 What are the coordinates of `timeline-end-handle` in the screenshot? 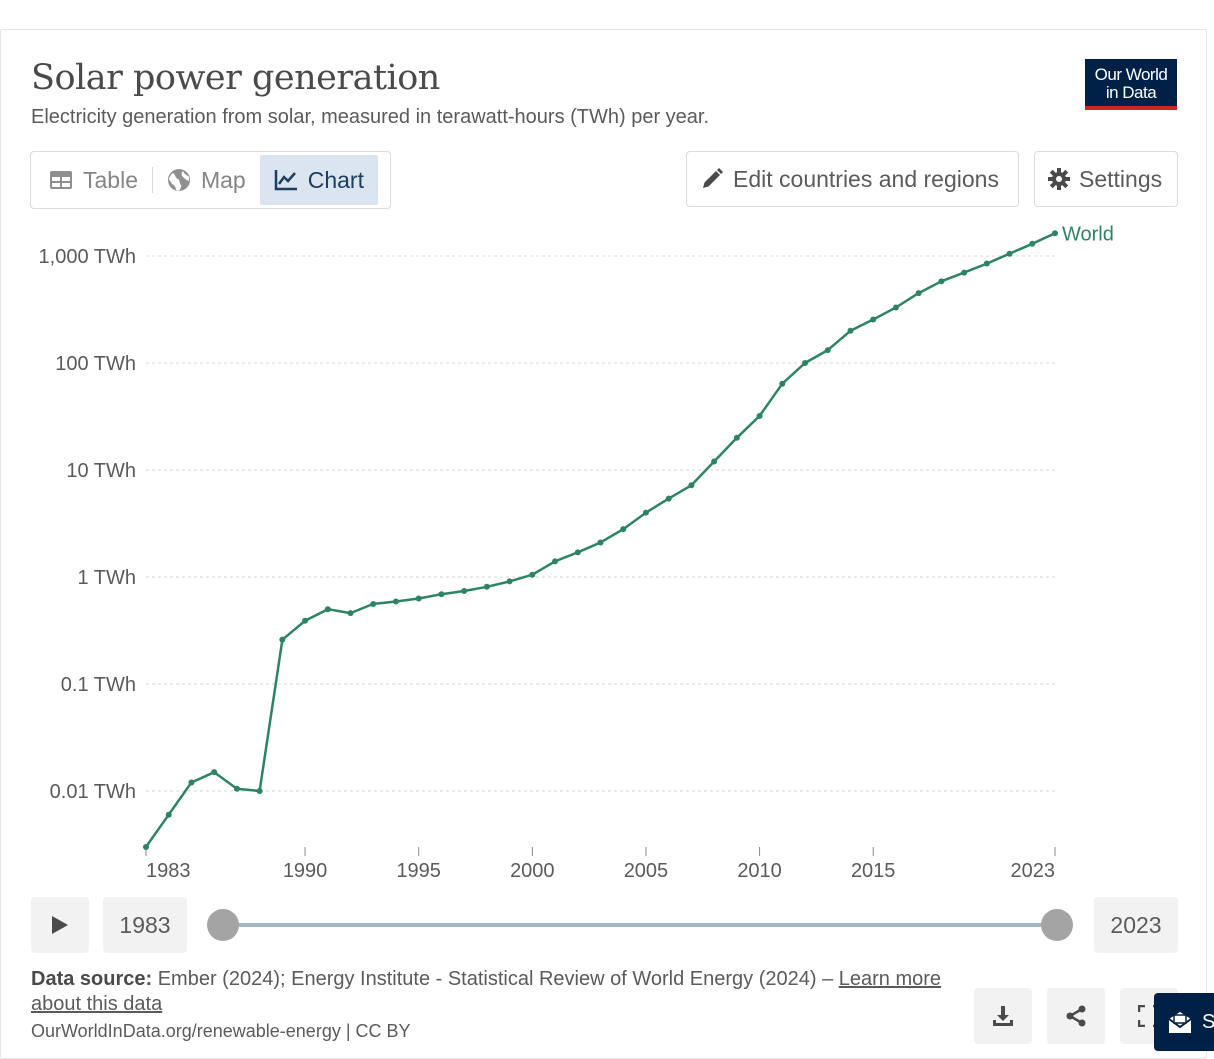 It's located at (1057, 925).